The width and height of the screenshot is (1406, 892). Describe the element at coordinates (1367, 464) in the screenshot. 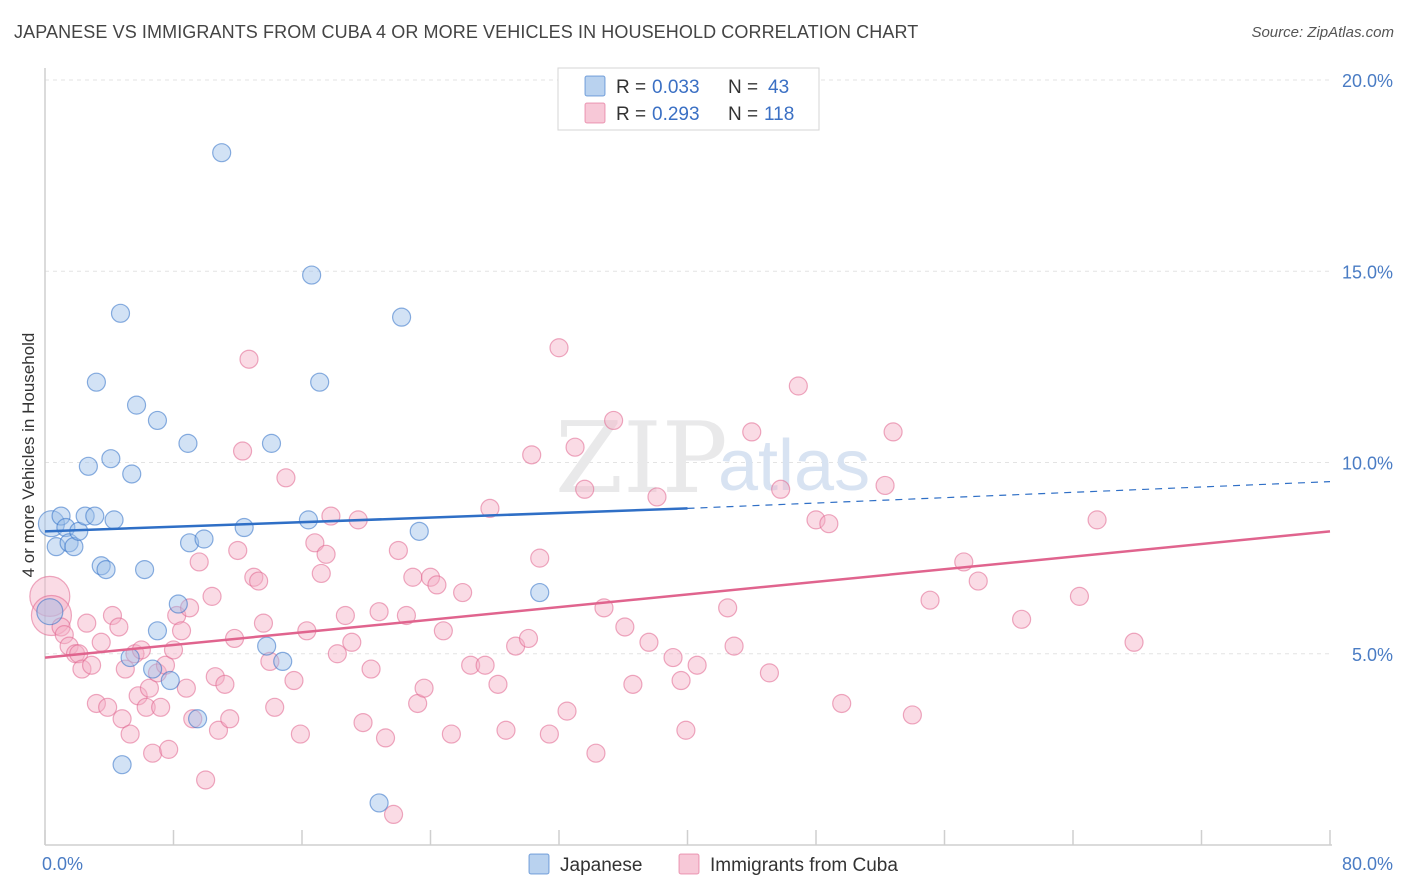

I see `y-tick-label-1: 10.0%` at that location.